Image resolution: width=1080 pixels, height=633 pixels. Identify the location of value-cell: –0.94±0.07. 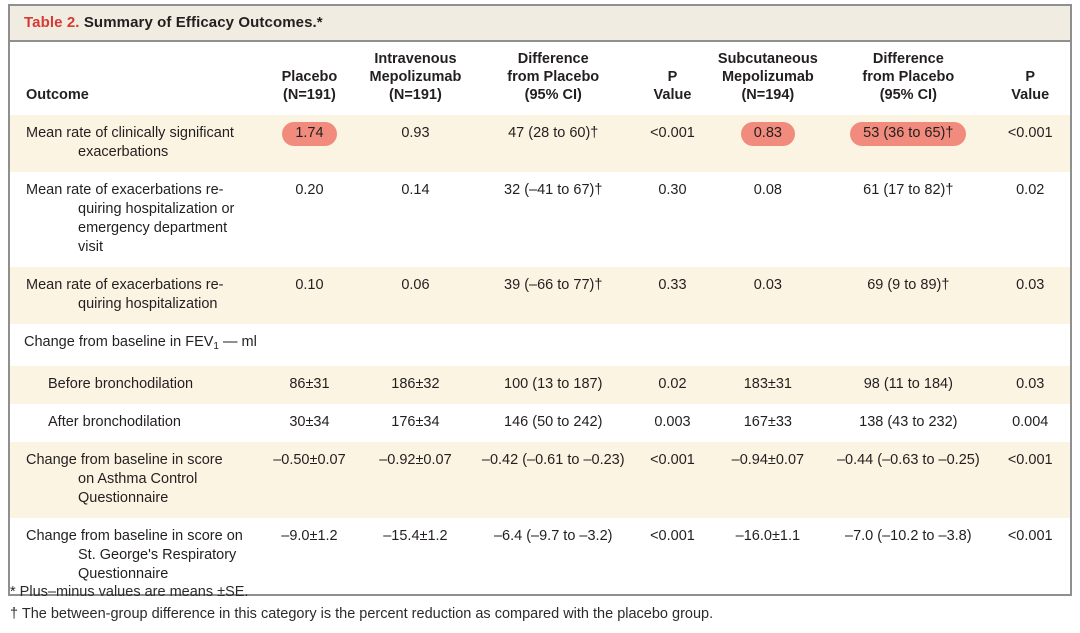
(768, 460).